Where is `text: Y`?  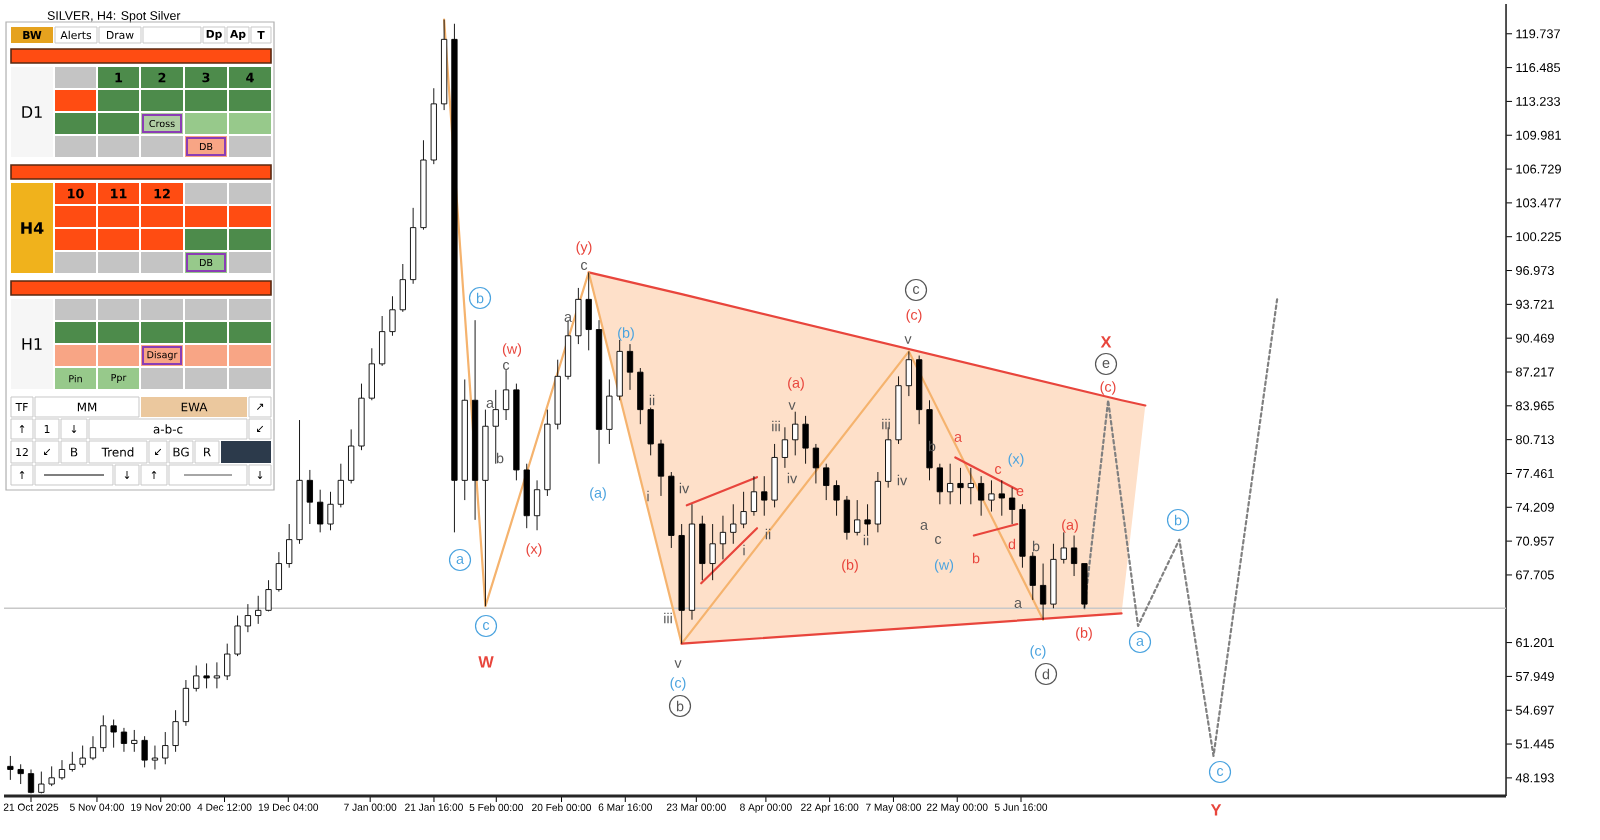 text: Y is located at coordinates (1216, 810).